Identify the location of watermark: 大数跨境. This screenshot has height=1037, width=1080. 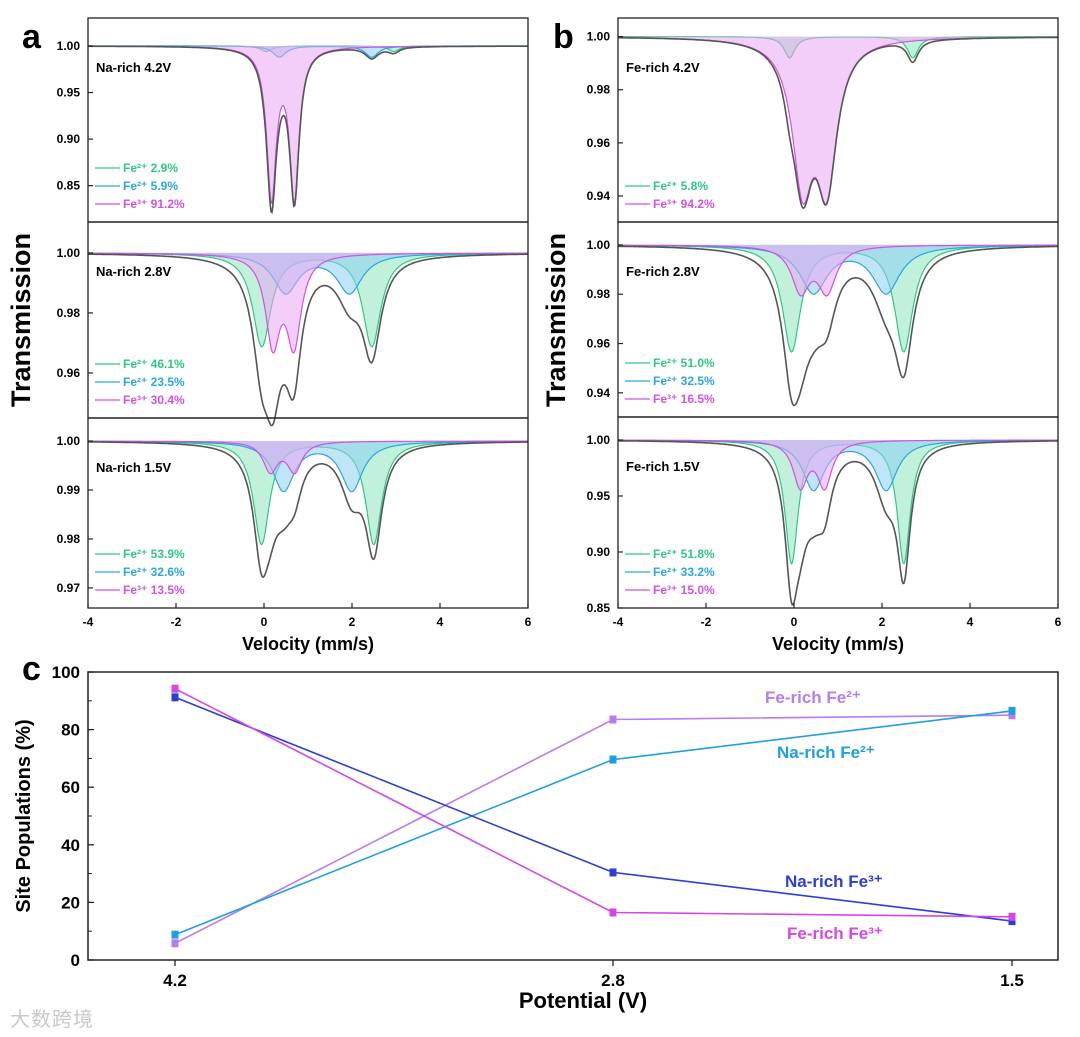
(52, 1019).